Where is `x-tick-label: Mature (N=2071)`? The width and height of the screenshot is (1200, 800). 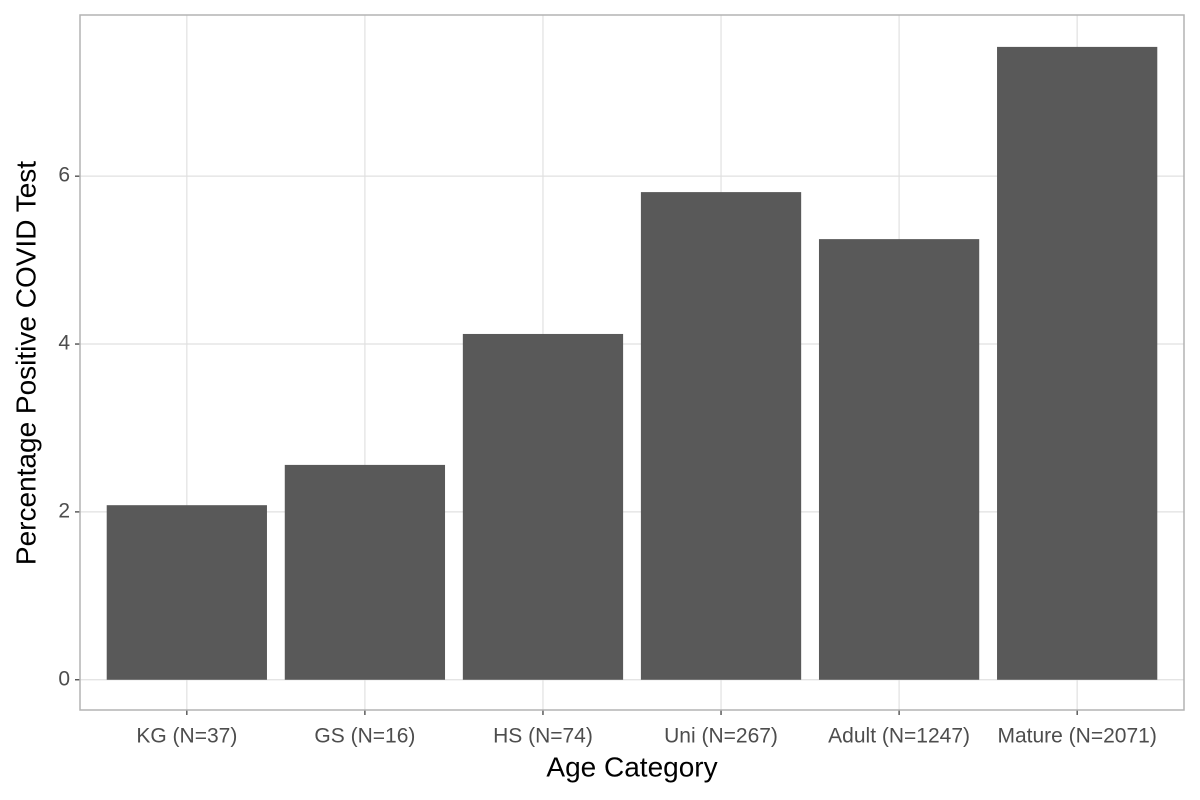
x-tick-label: Mature (N=2071) is located at coordinates (1076, 736).